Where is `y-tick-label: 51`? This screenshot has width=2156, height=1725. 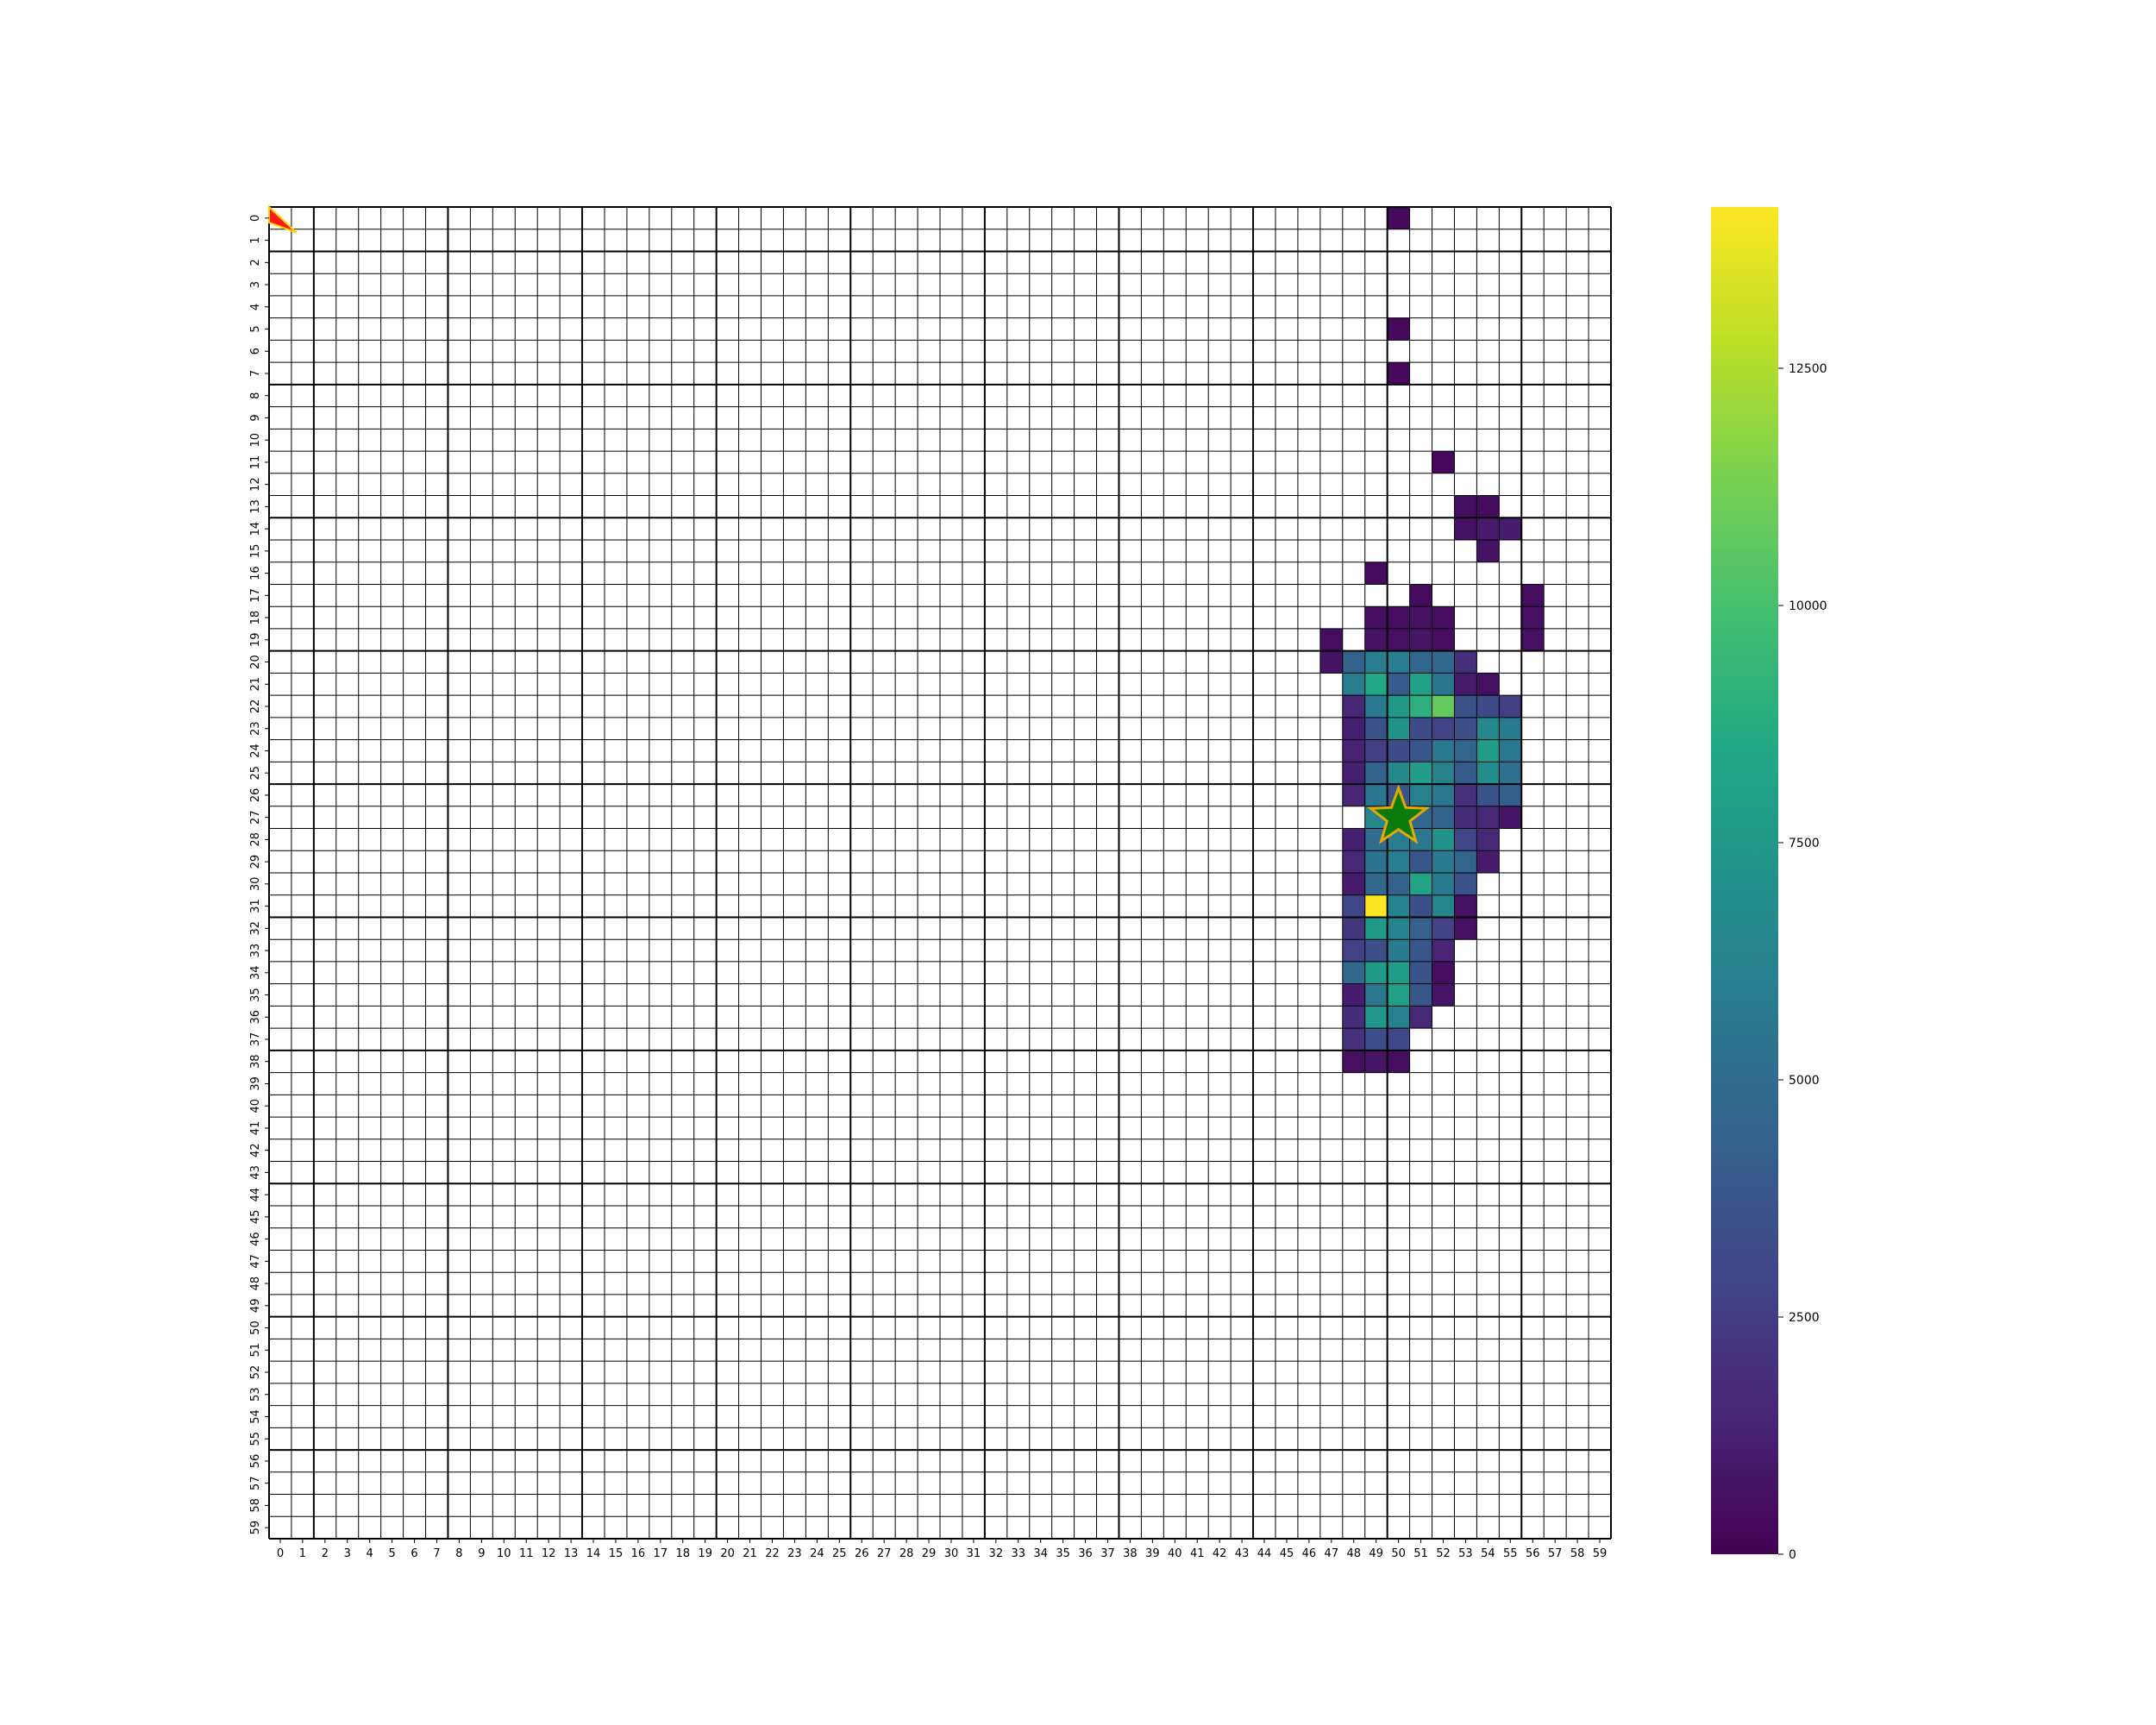 y-tick-label: 51 is located at coordinates (256, 1351).